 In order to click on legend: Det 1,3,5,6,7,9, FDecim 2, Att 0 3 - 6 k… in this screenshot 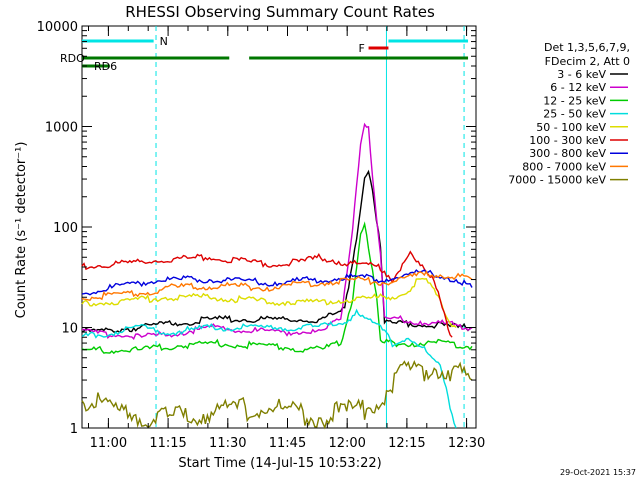, I will do `click(569, 114)`.